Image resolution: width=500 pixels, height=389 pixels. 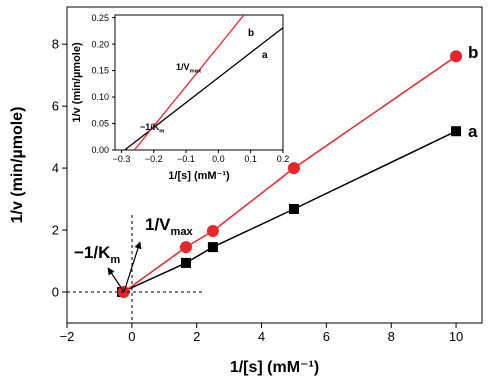 I want to click on x-tick-label: 0.0, so click(x=218, y=159).